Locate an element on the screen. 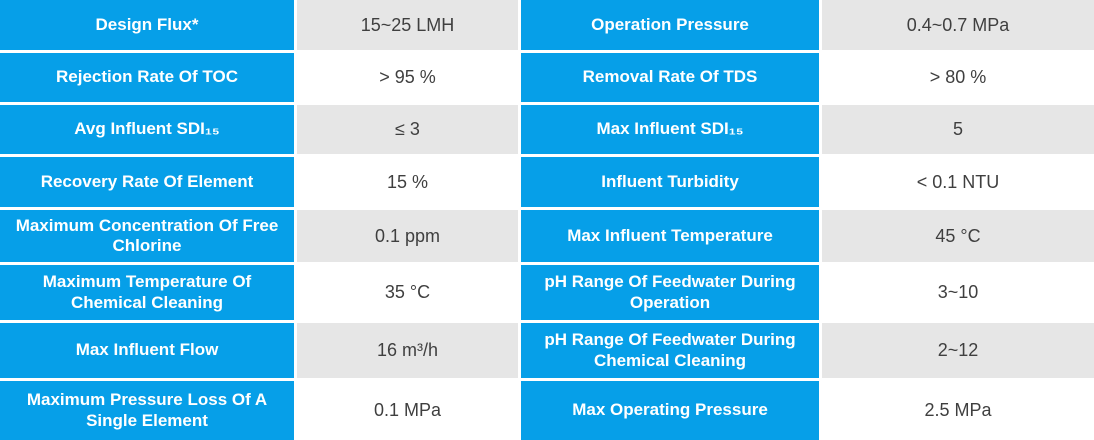  spec-label-cell: Maximum Concentration Of Free Chlorine is located at coordinates (147, 236).